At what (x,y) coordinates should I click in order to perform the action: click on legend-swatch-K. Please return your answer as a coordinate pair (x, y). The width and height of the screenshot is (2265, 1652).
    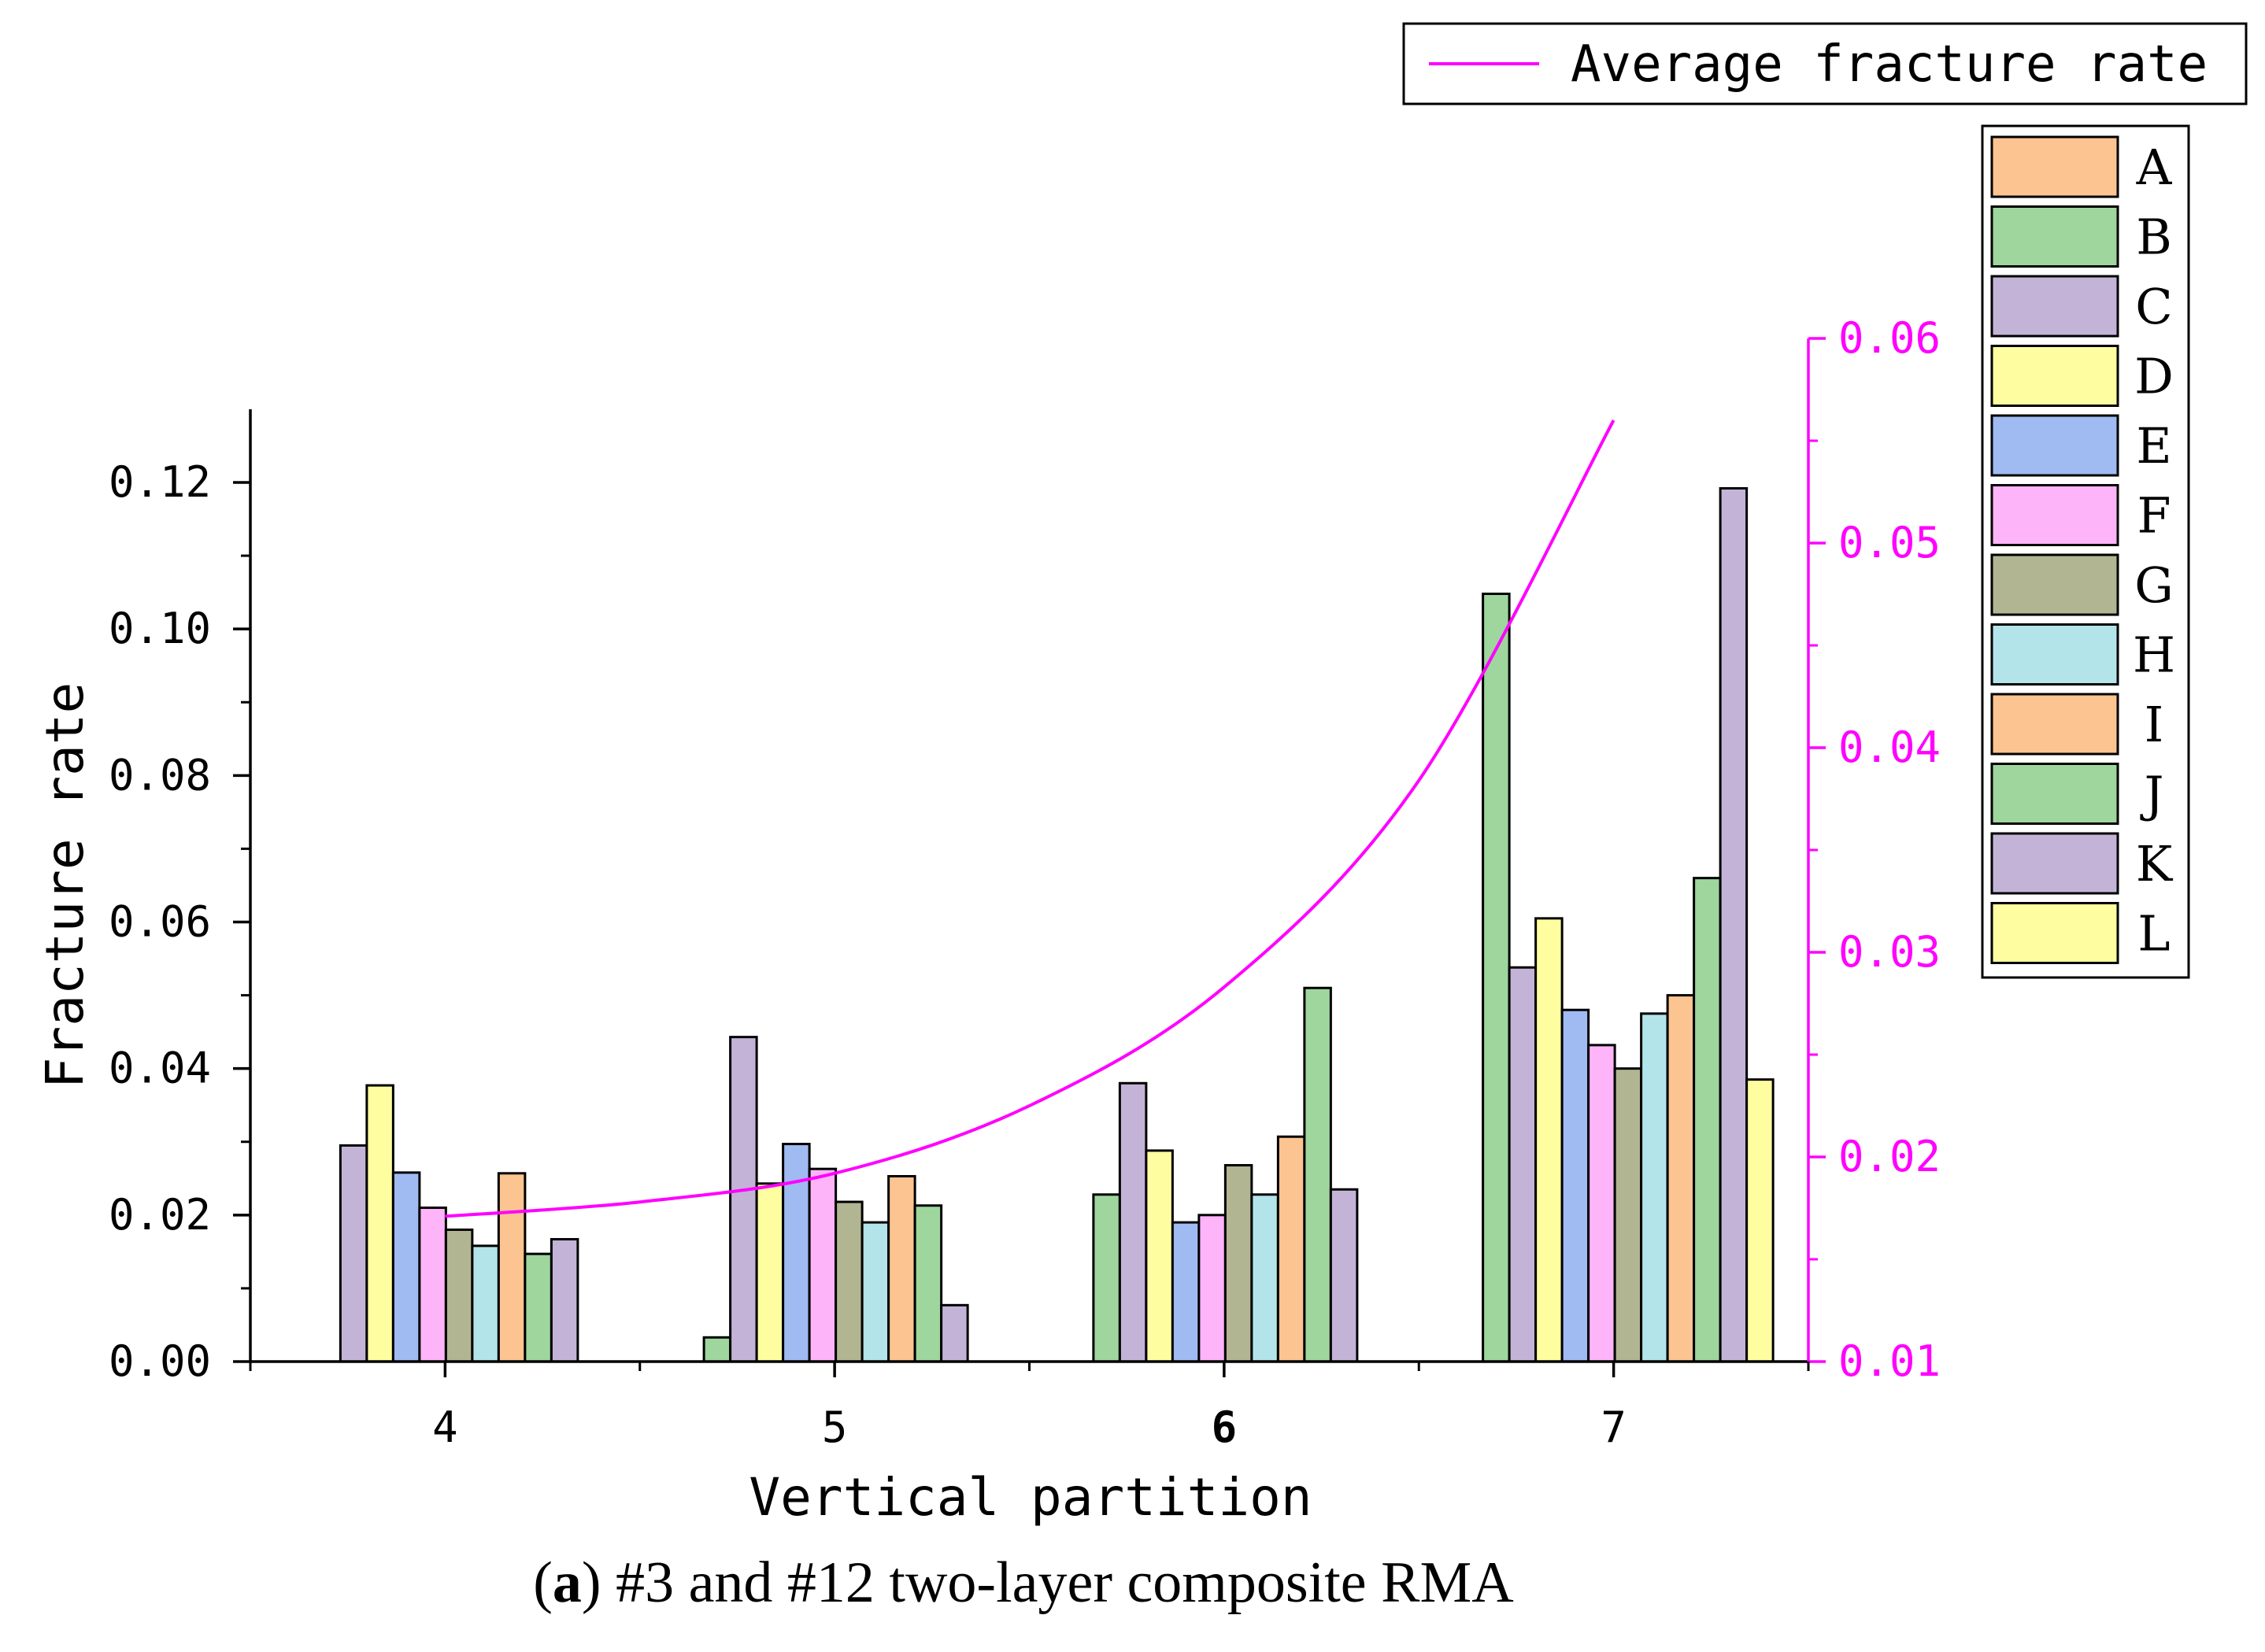
    Looking at the image, I should click on (2054, 864).